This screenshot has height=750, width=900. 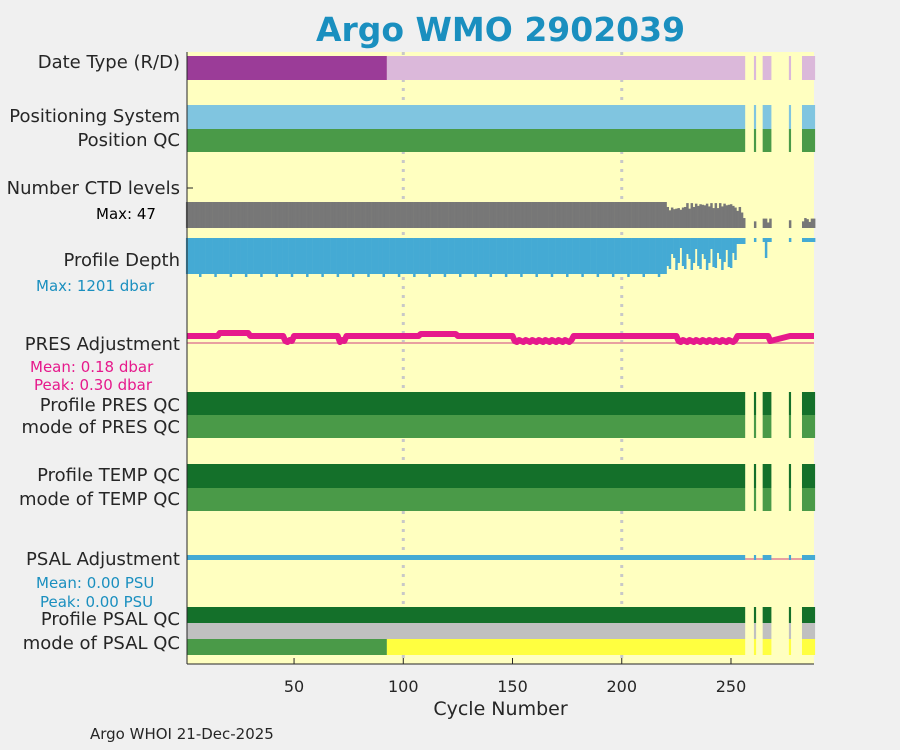 What do you see at coordinates (108, 475) in the screenshot?
I see `label-profile-temp-qc: Profile TEMP QC` at bounding box center [108, 475].